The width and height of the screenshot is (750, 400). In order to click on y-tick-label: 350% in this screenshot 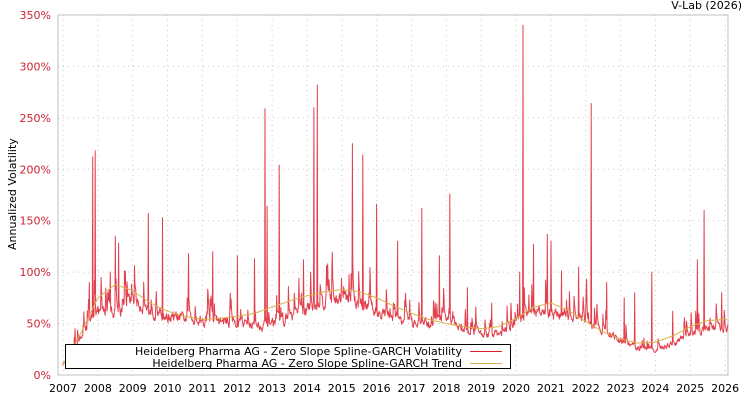, I will do `click(35, 15)`.